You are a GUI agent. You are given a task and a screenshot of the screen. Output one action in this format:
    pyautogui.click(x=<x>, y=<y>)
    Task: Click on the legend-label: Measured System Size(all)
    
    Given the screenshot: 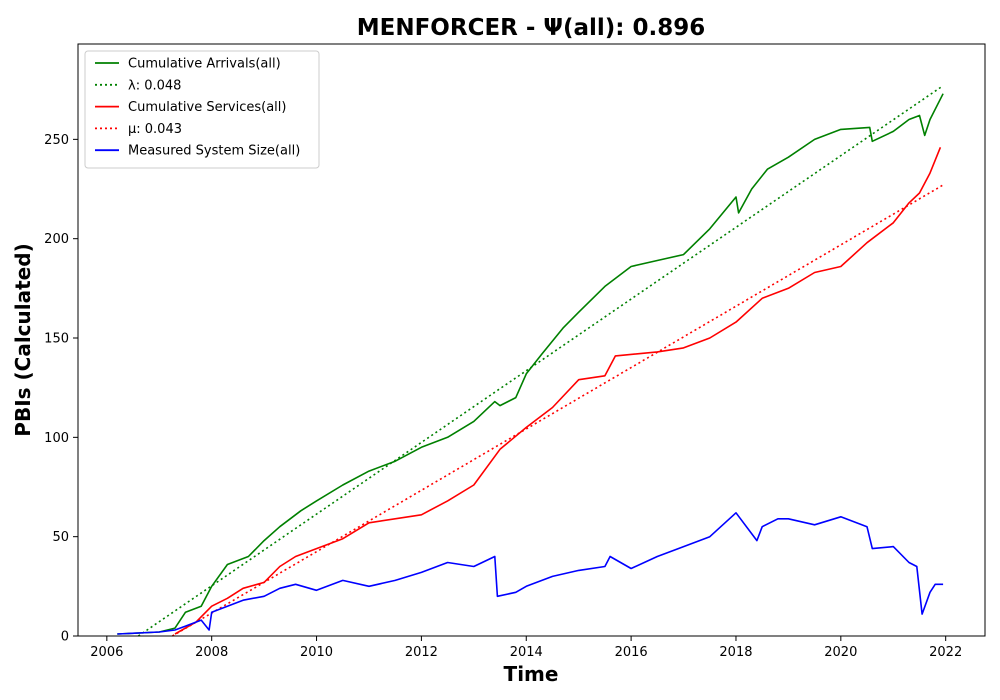 What is the action you would take?
    pyautogui.click(x=214, y=151)
    